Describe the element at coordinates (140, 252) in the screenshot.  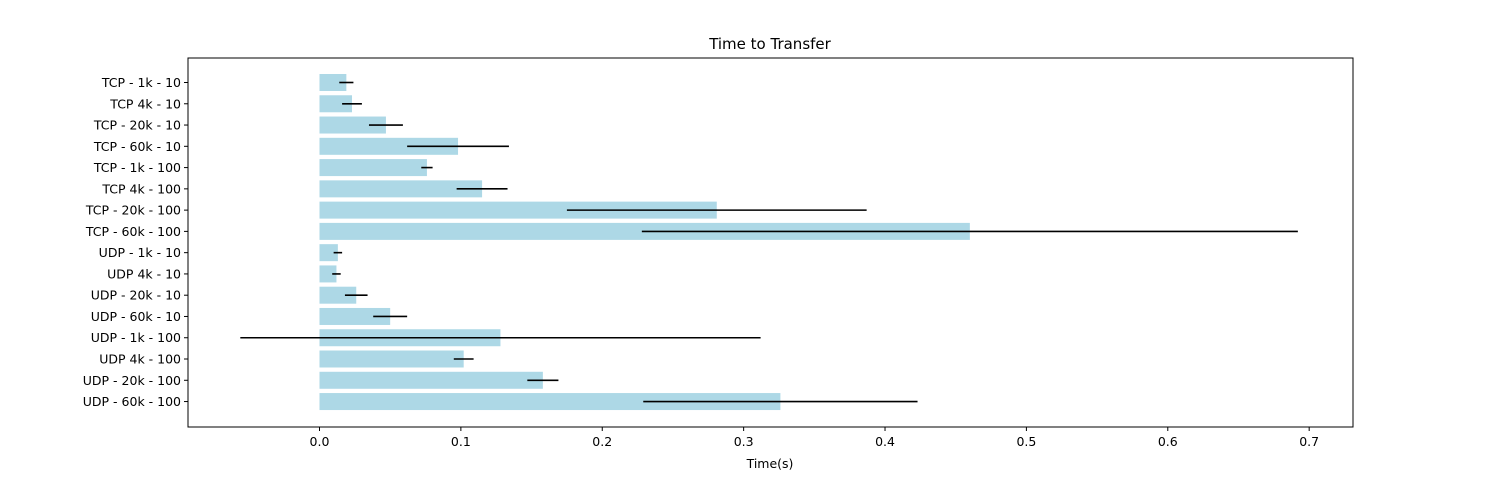
I see `y-tick-label: UDP - 1k - 10` at that location.